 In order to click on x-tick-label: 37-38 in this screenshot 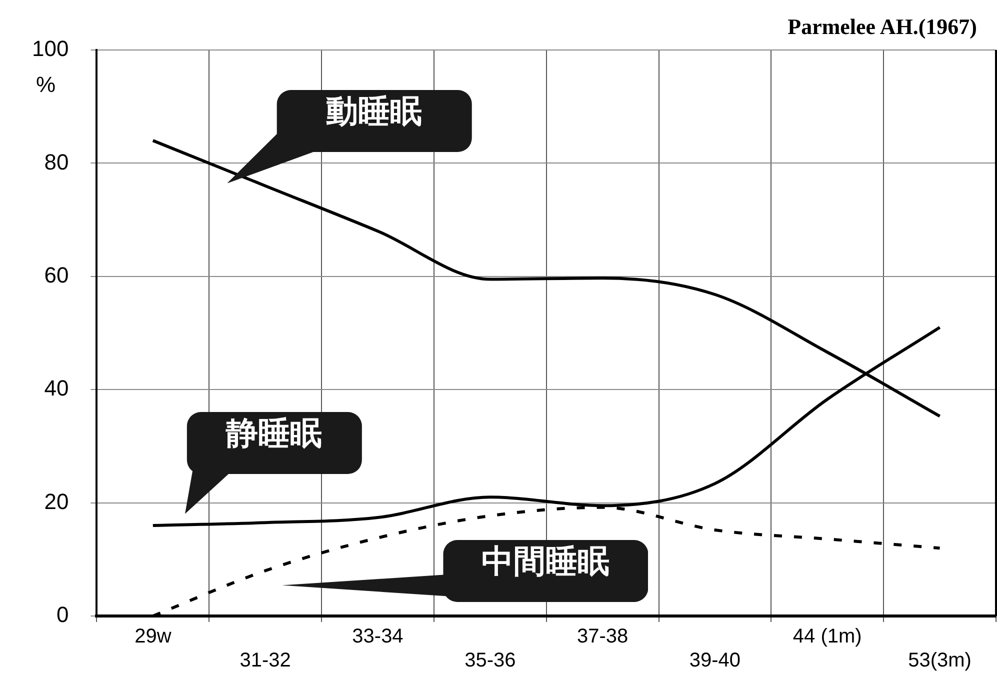, I will do `click(602, 637)`.